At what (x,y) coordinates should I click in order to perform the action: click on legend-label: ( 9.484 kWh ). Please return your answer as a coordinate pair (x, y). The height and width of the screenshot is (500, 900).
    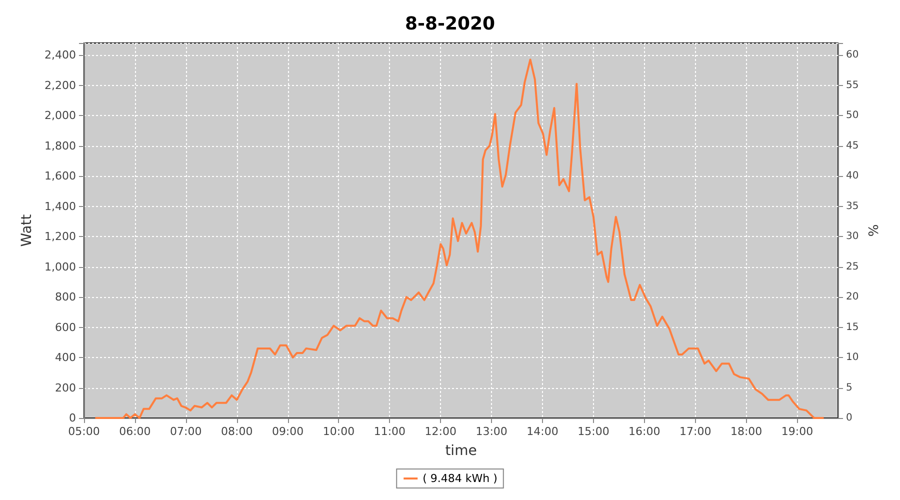
    Looking at the image, I should click on (460, 478).